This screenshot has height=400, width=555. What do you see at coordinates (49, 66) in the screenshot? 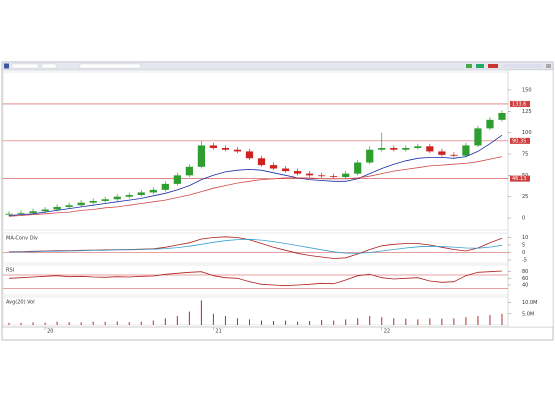
I see `period-box` at bounding box center [49, 66].